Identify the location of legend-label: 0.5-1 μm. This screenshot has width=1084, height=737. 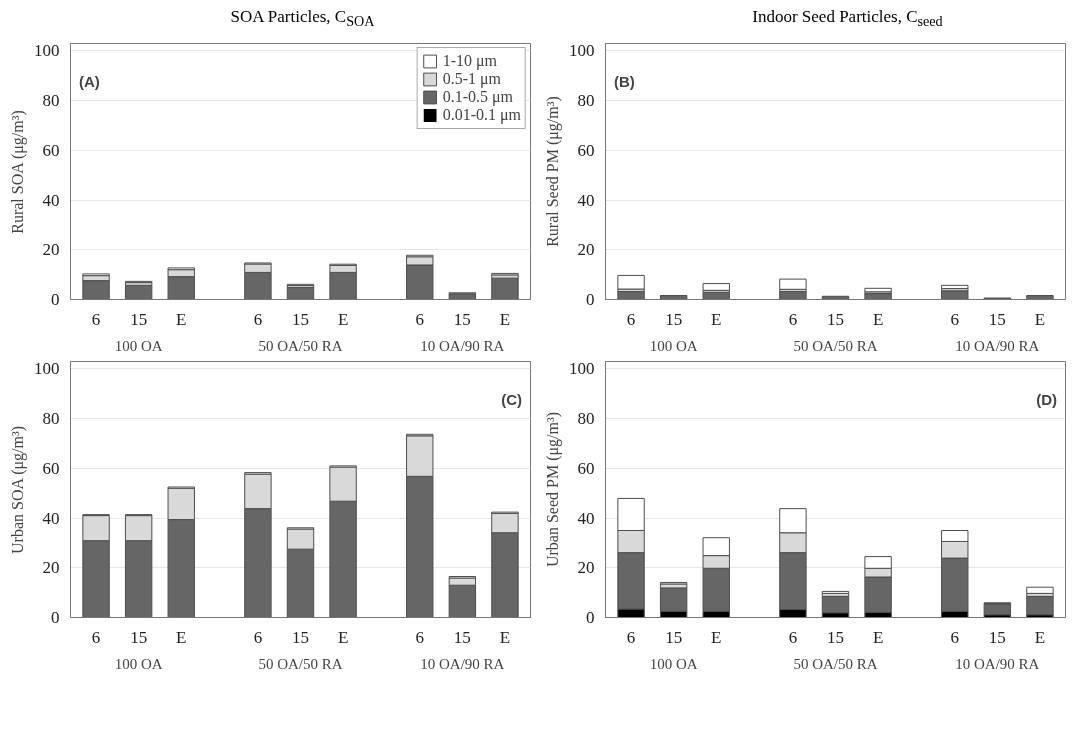
(471, 79).